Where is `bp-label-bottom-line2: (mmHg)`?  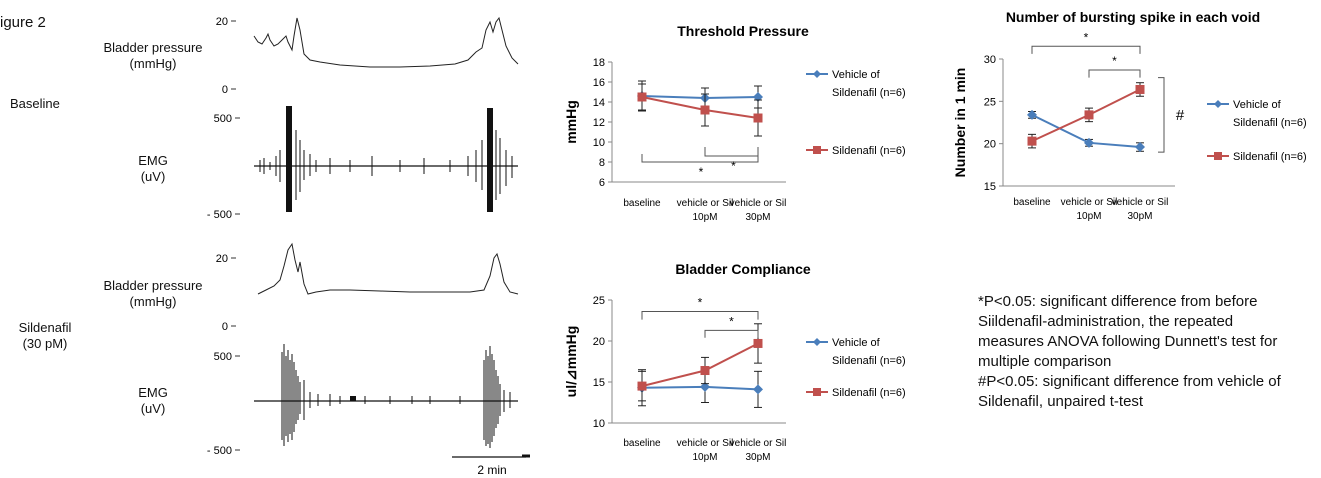 bp-label-bottom-line2: (mmHg) is located at coordinates (153, 301).